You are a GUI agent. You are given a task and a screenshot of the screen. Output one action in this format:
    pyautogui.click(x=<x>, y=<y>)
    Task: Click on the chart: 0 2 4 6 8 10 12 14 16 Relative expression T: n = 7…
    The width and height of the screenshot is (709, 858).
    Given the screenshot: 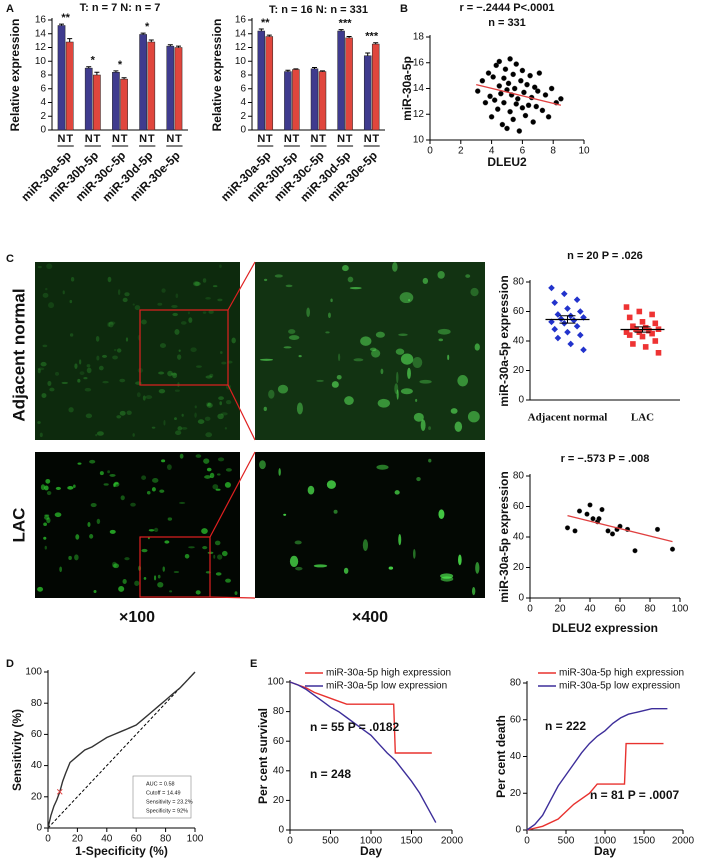 What is the action you would take?
    pyautogui.click(x=98, y=103)
    